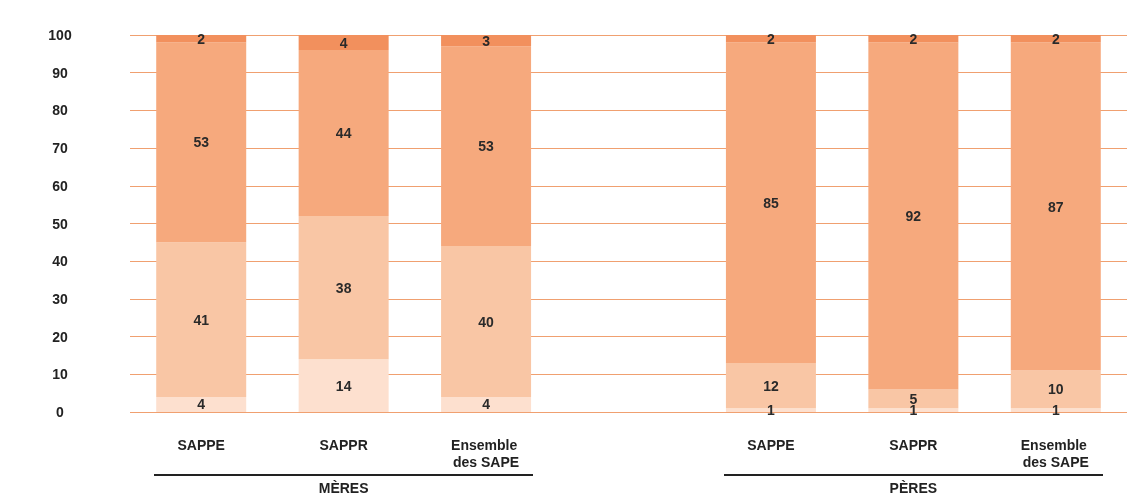 This screenshot has width=1129, height=499. I want to click on data-label: 10, so click(1056, 389).